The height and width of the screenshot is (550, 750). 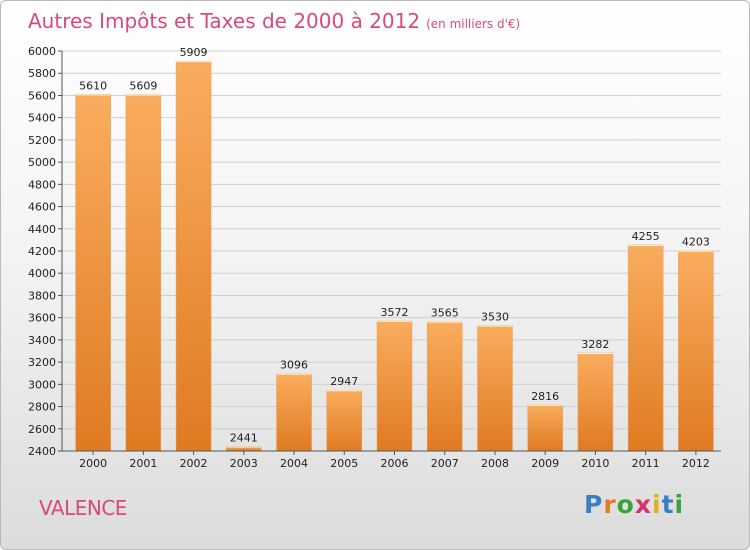 I want to click on bar-2012, so click(x=696, y=351).